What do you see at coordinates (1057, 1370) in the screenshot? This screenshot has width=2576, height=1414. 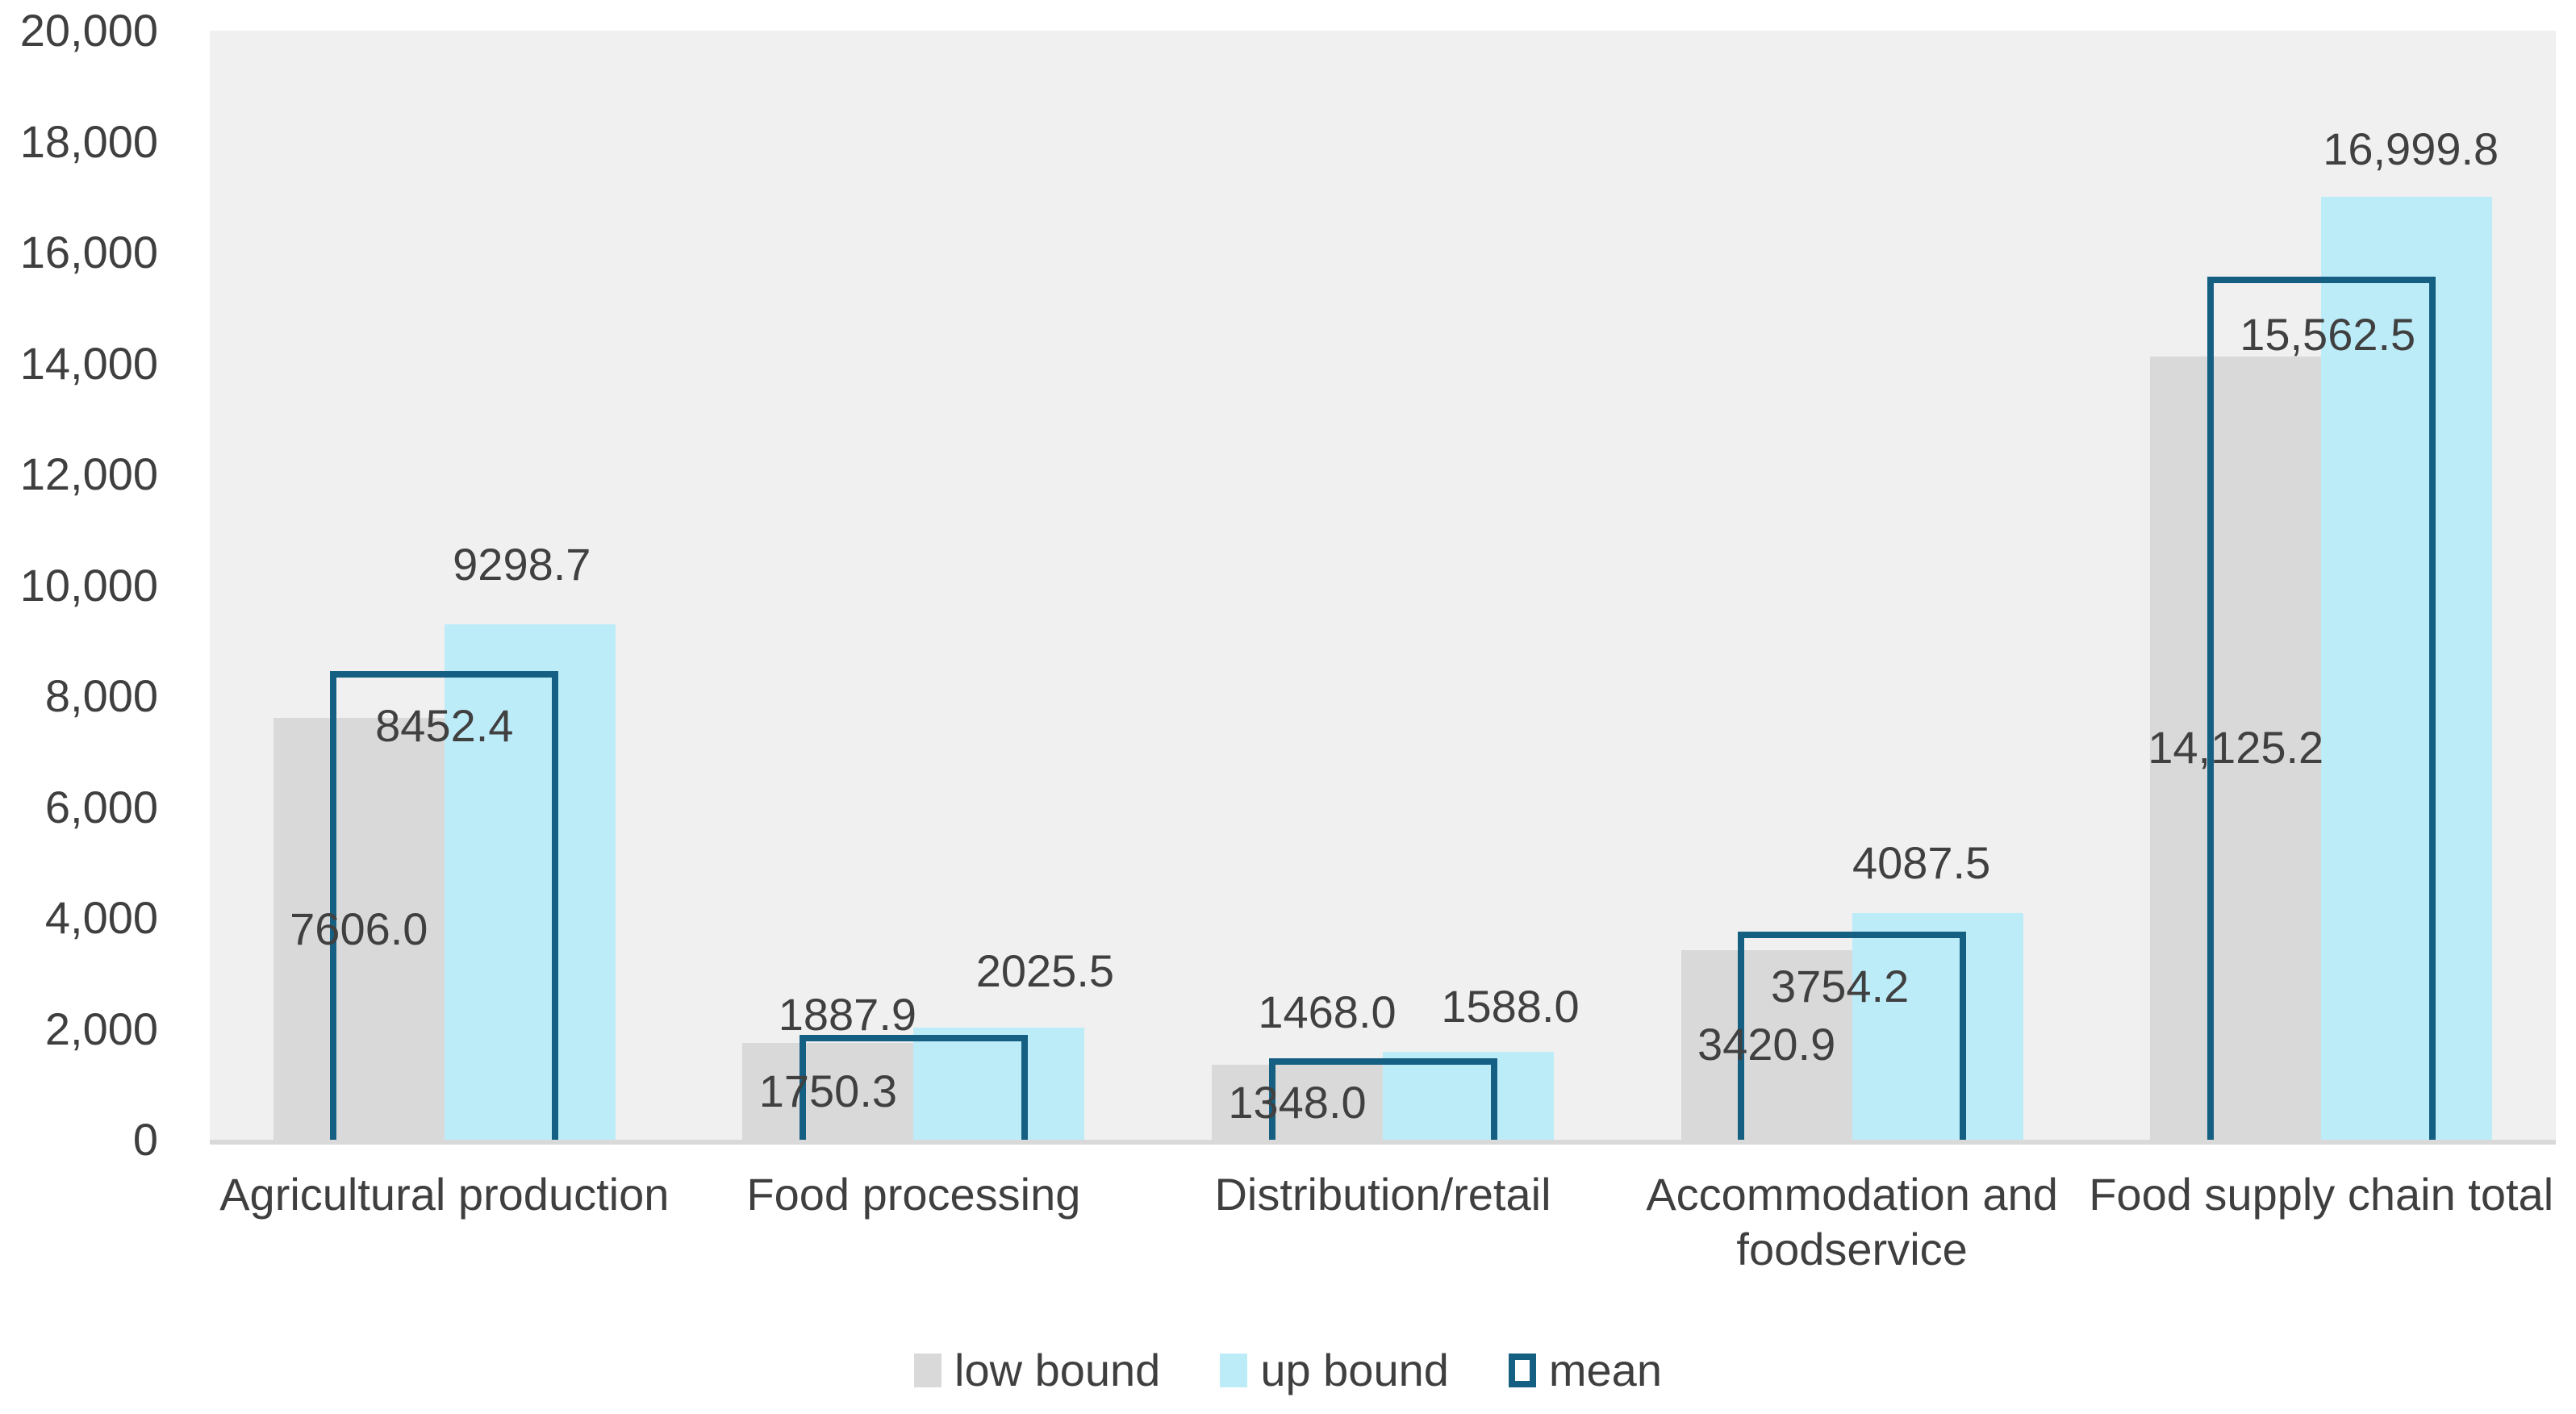 I see `legend-label-low-bound: low bound` at bounding box center [1057, 1370].